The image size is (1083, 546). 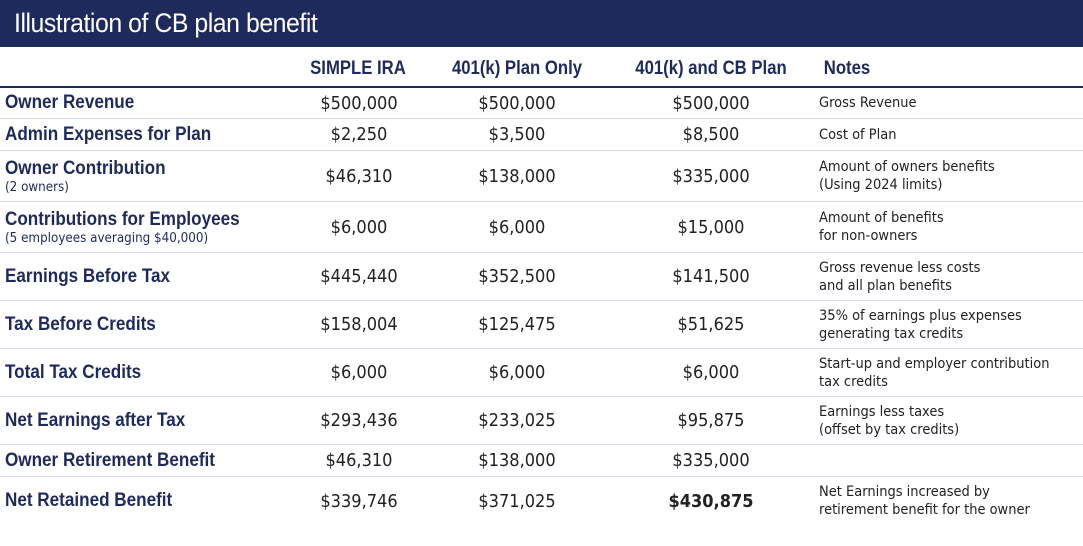 I want to click on simple-ira-value: $293,436, so click(x=359, y=420).